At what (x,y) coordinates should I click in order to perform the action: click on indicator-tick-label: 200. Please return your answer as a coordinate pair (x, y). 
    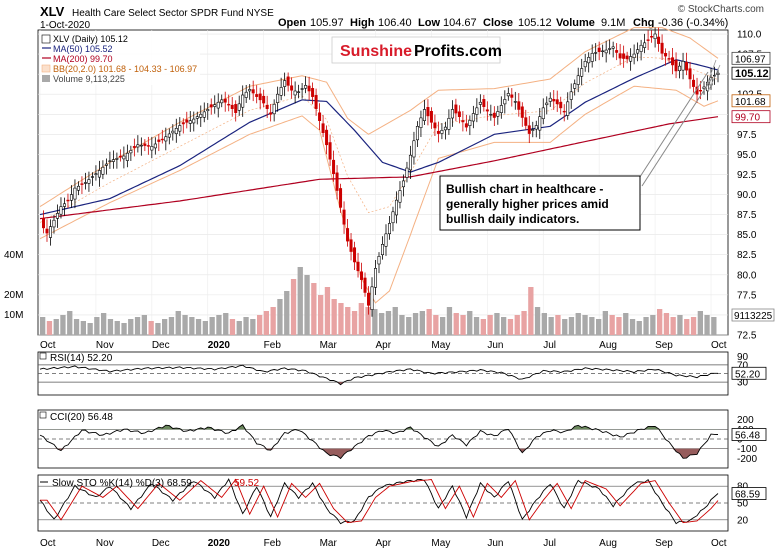
    Looking at the image, I should click on (745, 420).